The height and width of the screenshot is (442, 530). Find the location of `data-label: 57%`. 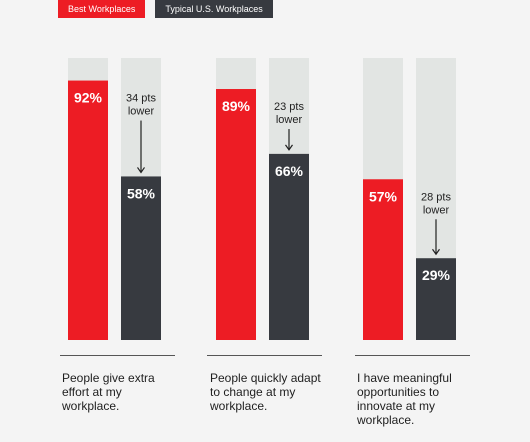

data-label: 57% is located at coordinates (383, 196).